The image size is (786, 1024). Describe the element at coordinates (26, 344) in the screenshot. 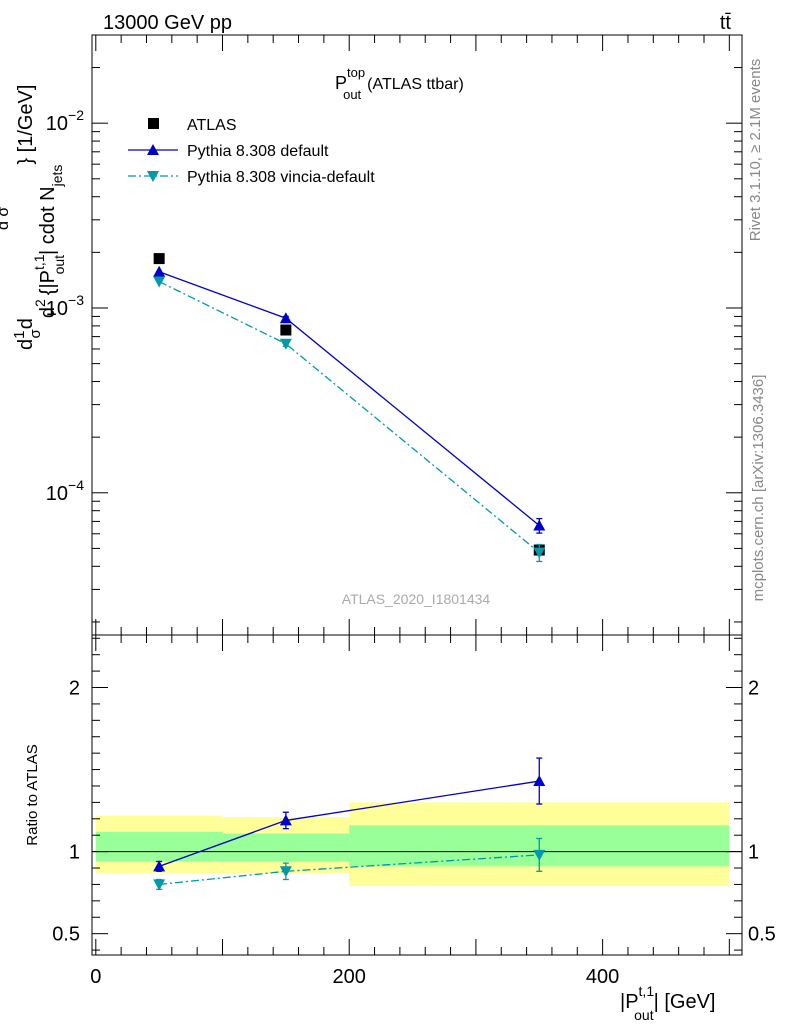

I see `ylabel-prefix: d` at that location.